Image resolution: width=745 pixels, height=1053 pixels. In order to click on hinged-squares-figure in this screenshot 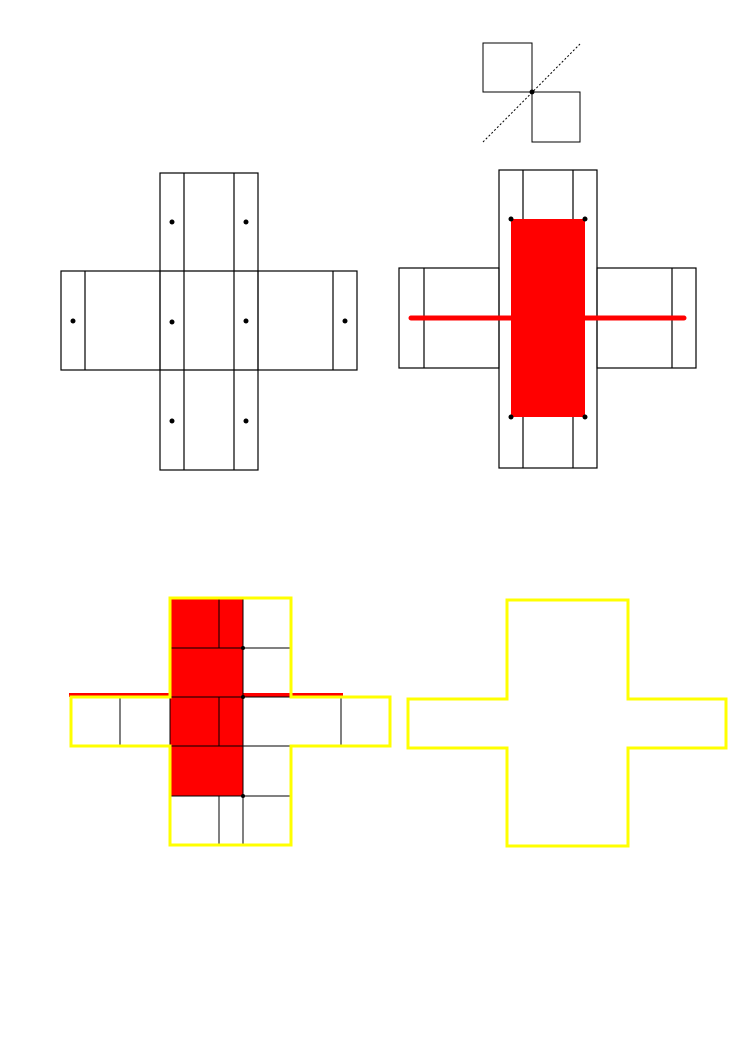, I will do `click(531, 92)`.